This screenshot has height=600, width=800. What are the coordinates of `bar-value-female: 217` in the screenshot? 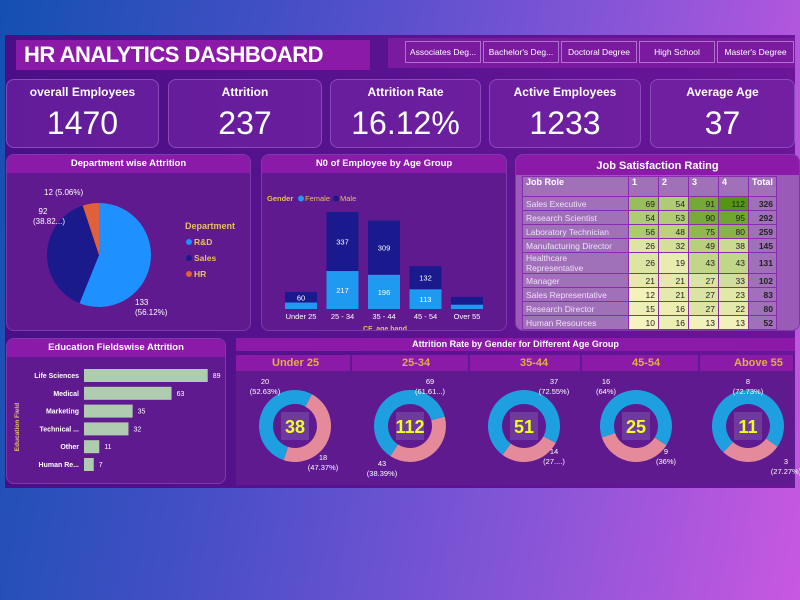 It's located at (342, 290).